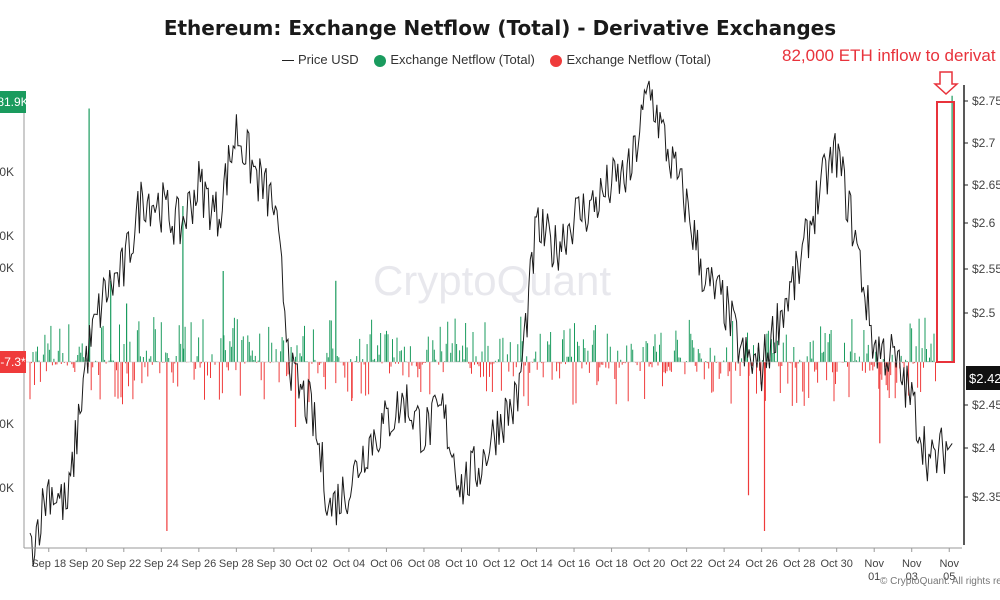 The width and height of the screenshot is (1000, 600). Describe the element at coordinates (386, 564) in the screenshot. I see `x-tick-label: Oct 06` at that location.